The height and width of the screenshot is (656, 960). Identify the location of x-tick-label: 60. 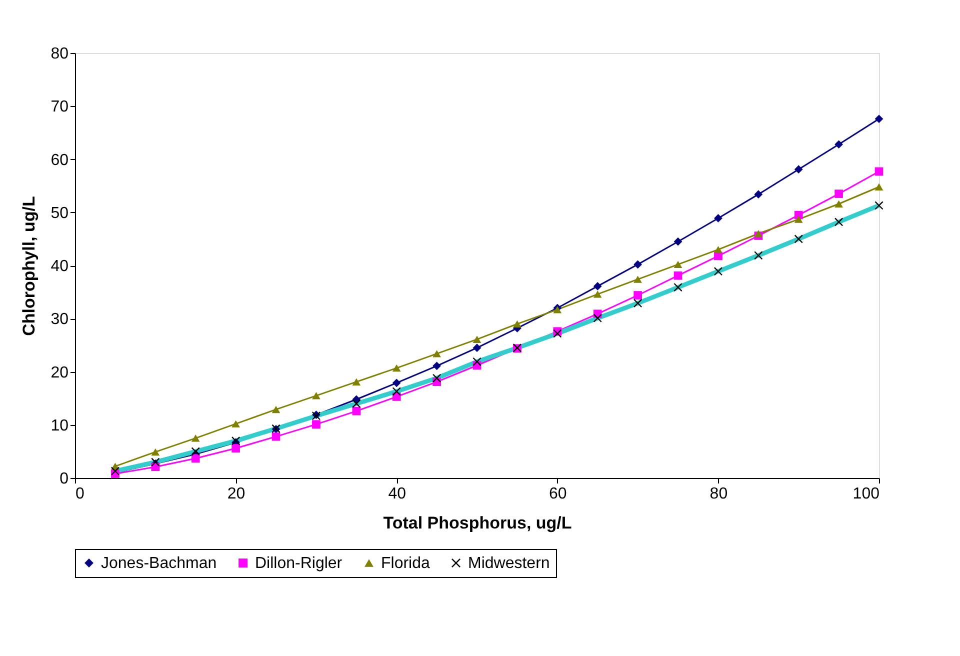
(558, 494).